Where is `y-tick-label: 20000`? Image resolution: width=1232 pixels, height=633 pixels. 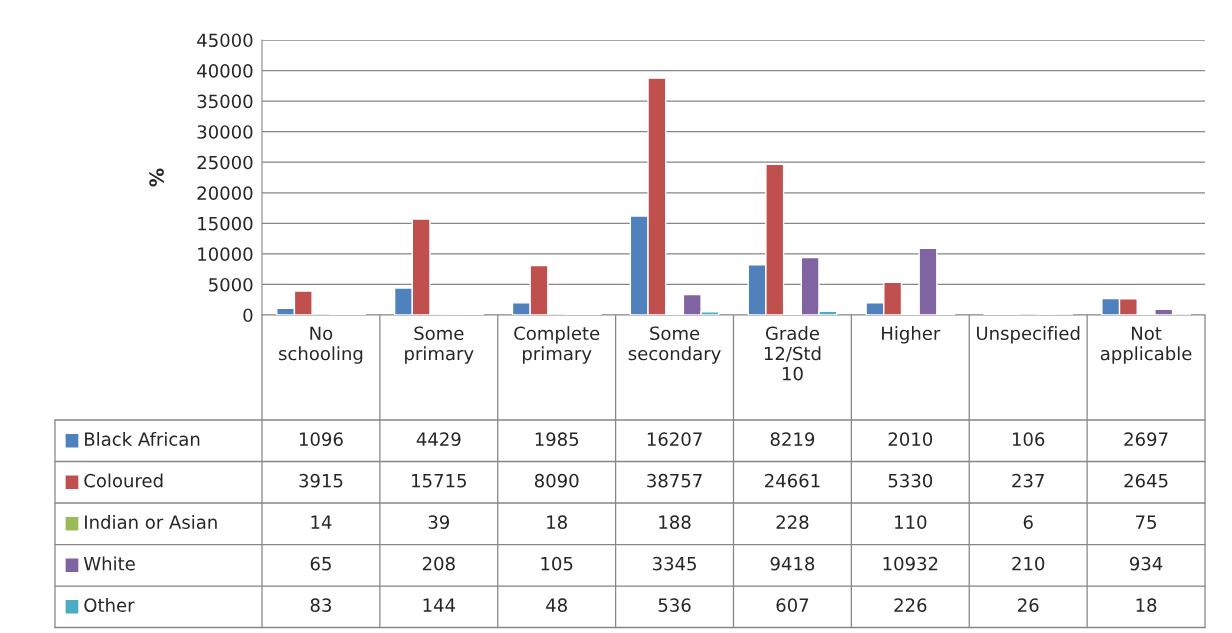 y-tick-label: 20000 is located at coordinates (225, 193).